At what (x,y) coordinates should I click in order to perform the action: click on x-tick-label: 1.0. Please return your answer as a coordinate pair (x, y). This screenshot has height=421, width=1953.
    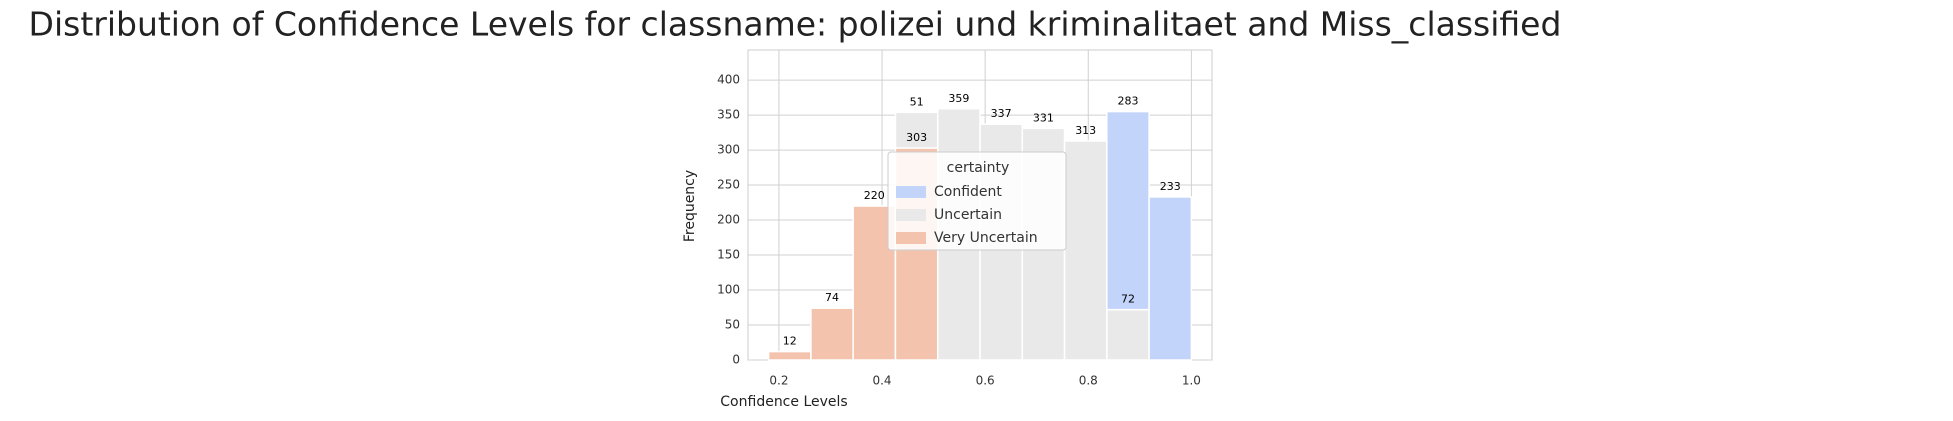
    Looking at the image, I should click on (1191, 381).